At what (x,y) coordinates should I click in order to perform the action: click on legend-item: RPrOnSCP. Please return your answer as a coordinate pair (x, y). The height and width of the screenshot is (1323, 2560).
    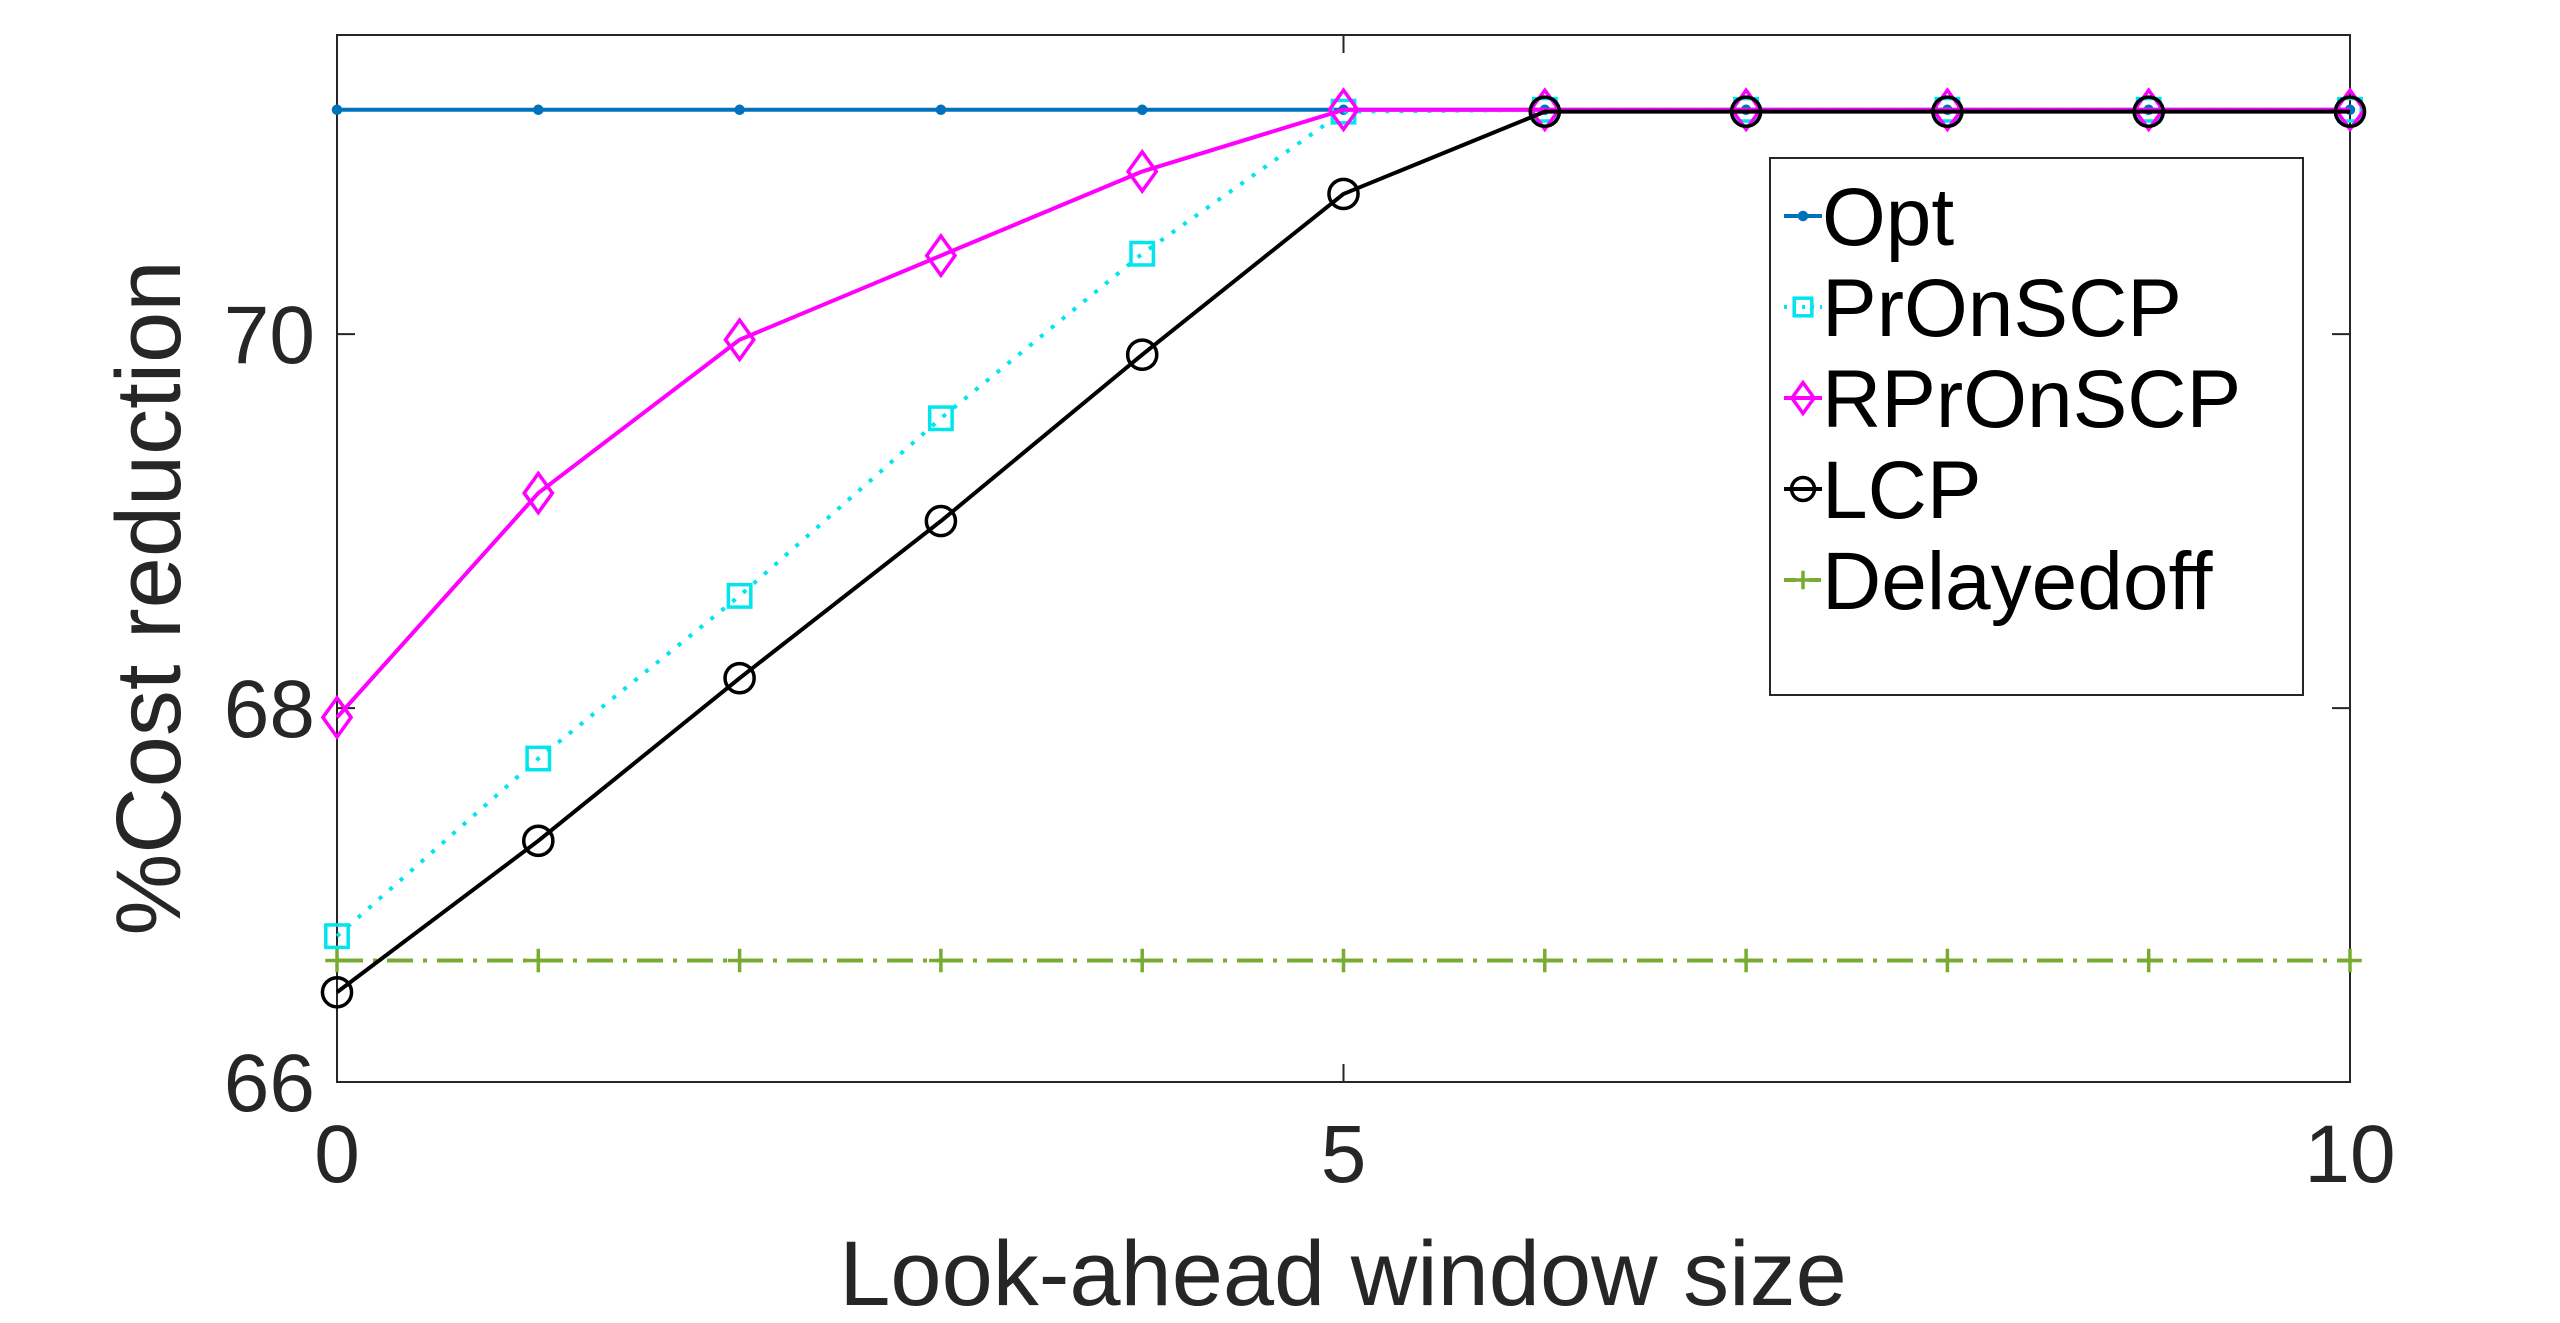
    Looking at the image, I should click on (2012, 399).